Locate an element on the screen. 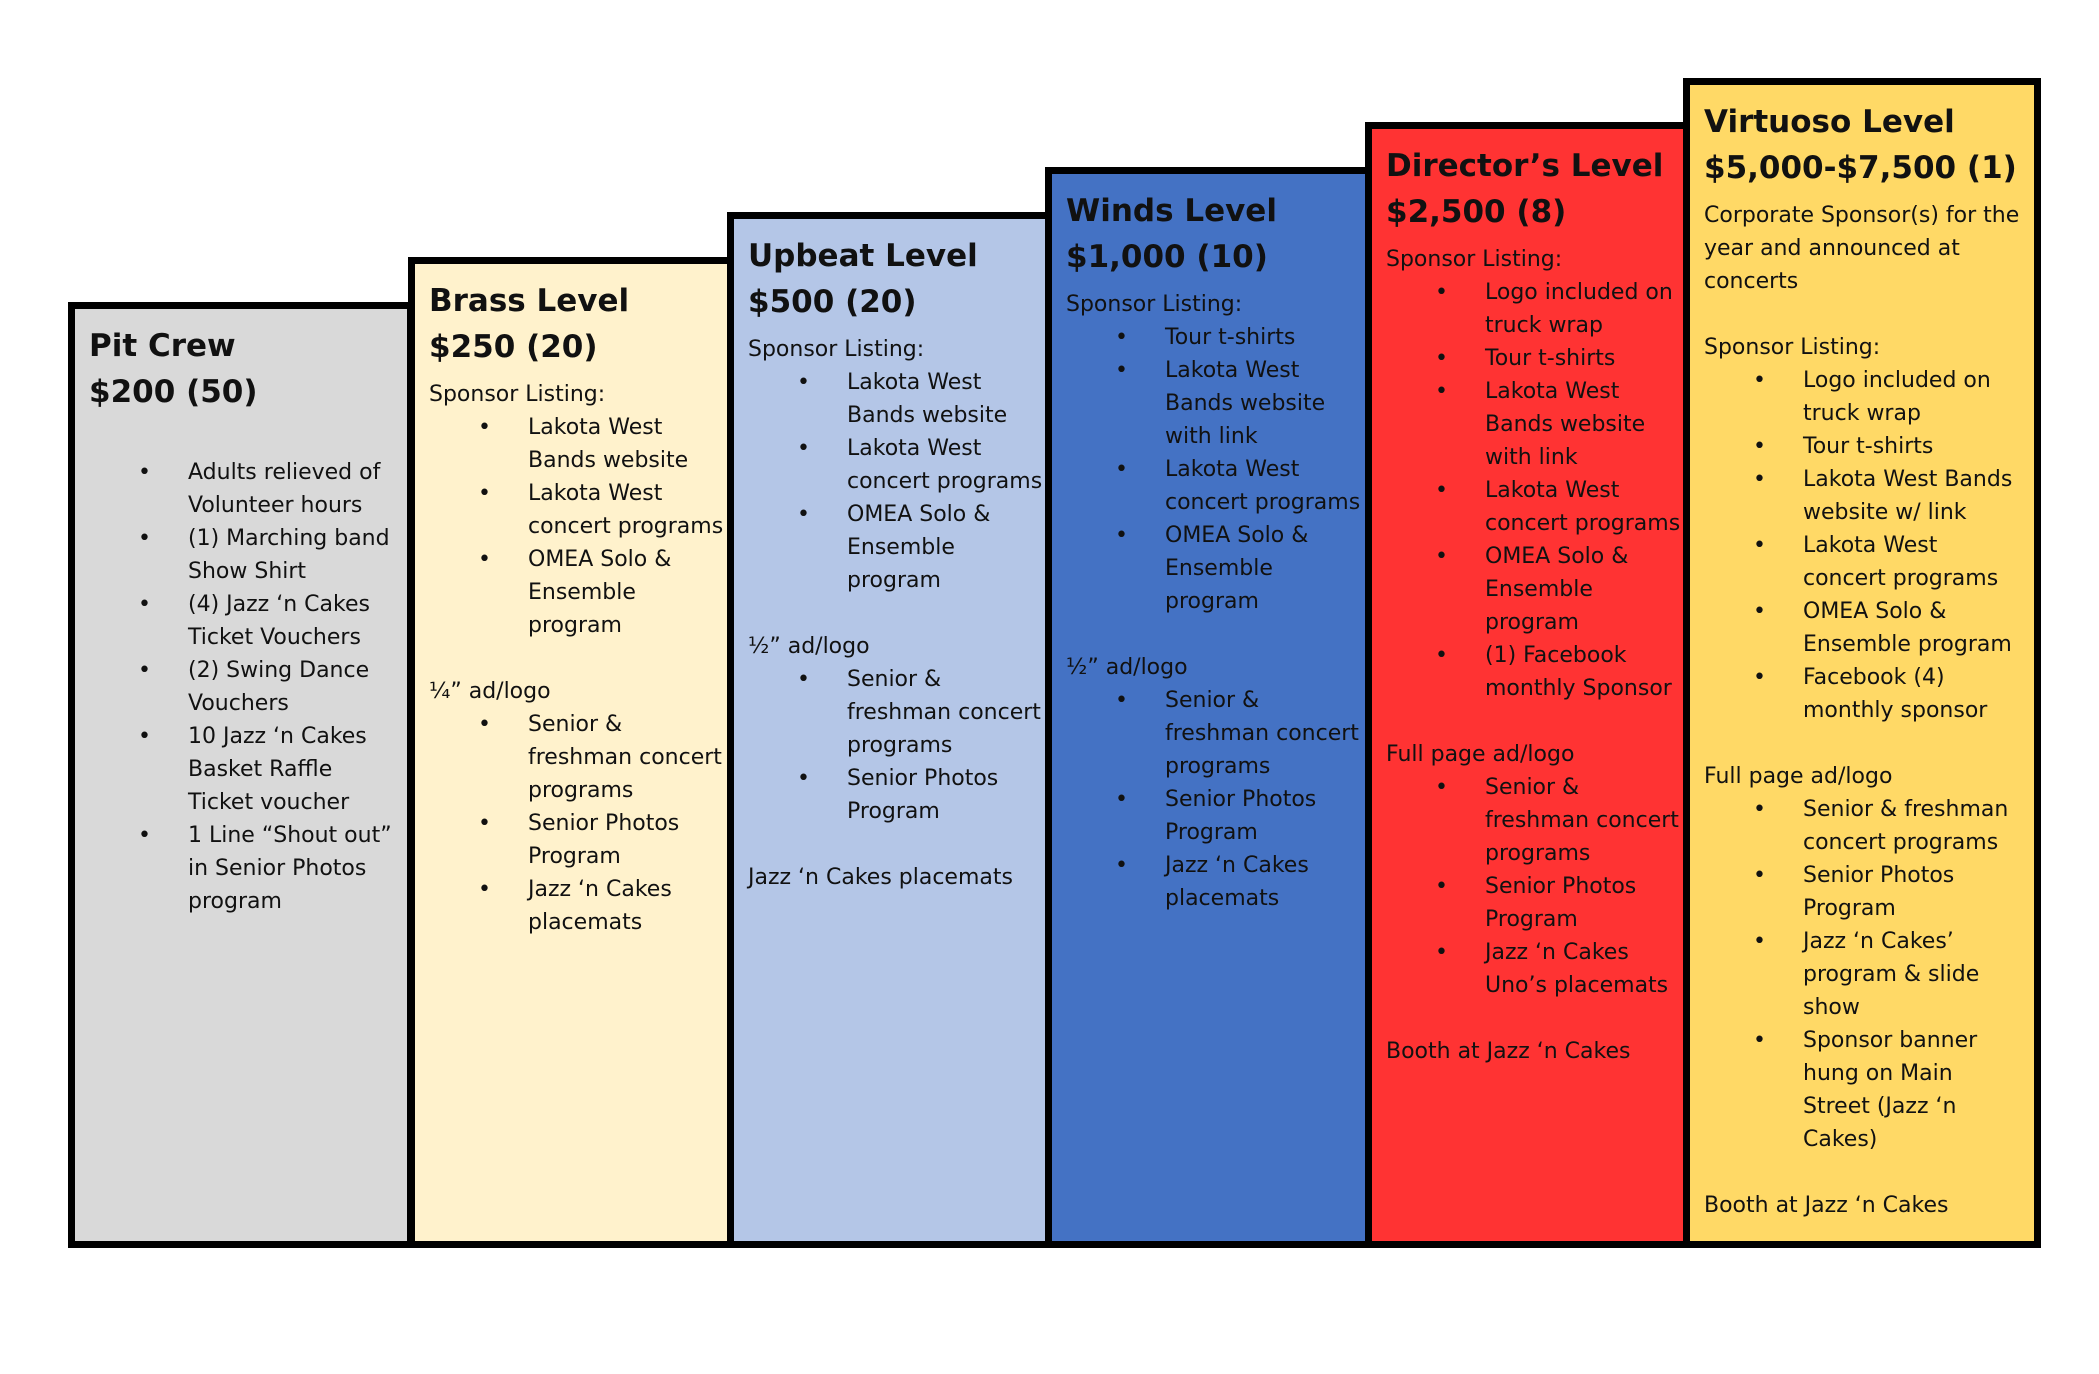 This screenshot has width=2099, height=1374. list-item: (4) Jazz ‘n Cakes Ticket Vouchers is located at coordinates (267, 621).